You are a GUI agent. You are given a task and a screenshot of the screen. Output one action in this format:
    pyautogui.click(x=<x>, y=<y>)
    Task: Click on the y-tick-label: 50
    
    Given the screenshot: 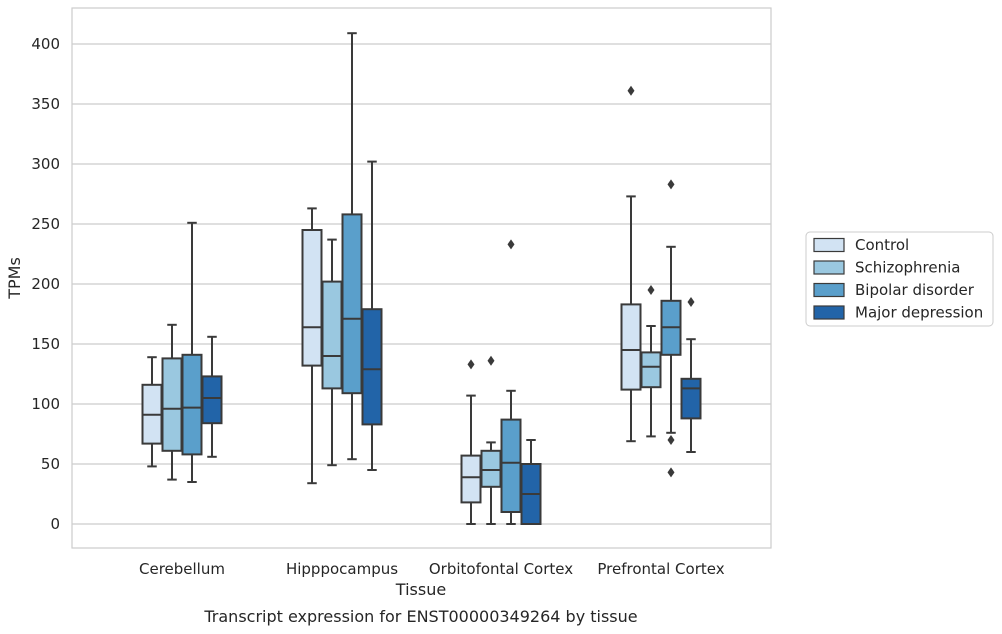 What is the action you would take?
    pyautogui.click(x=50, y=464)
    